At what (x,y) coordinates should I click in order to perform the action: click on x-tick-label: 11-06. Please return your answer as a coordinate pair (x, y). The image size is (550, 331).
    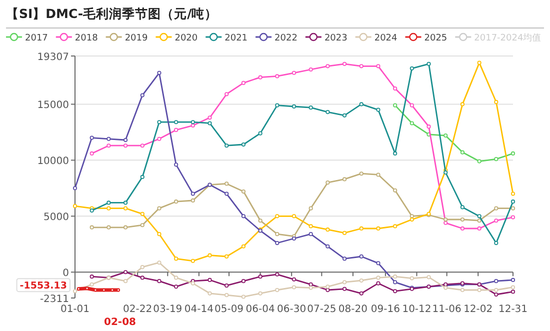
    Looking at the image, I should click on (447, 309).